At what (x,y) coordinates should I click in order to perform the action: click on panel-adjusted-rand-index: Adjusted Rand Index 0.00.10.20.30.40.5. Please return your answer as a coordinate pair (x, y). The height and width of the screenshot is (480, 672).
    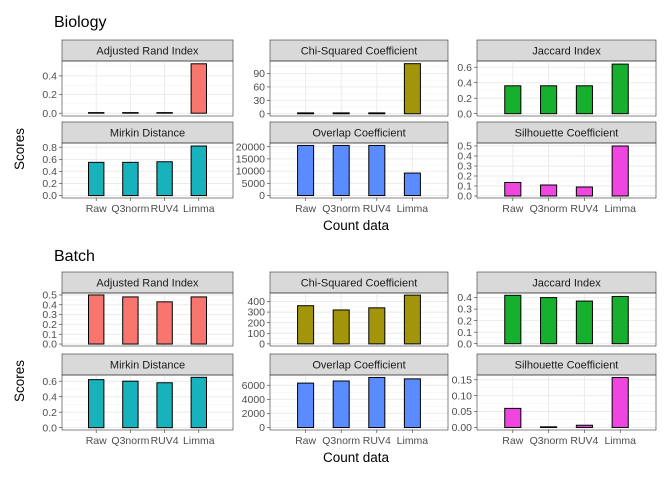
    Looking at the image, I should click on (138, 311).